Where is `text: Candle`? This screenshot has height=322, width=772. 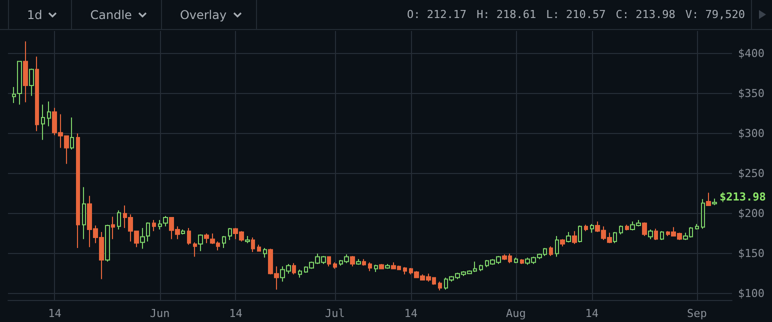
text: Candle is located at coordinates (111, 15).